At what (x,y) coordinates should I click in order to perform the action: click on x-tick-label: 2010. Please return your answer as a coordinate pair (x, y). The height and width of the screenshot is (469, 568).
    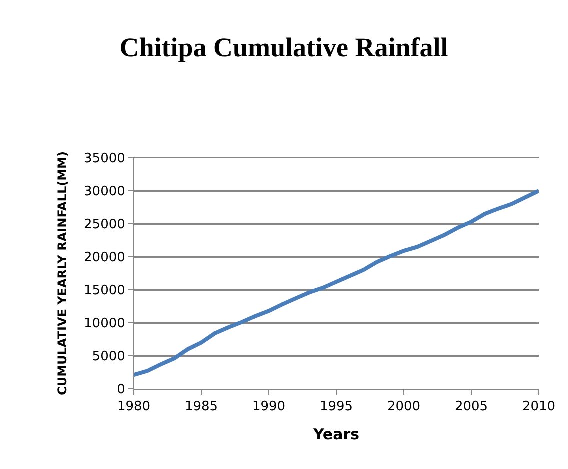
    Looking at the image, I should click on (539, 407).